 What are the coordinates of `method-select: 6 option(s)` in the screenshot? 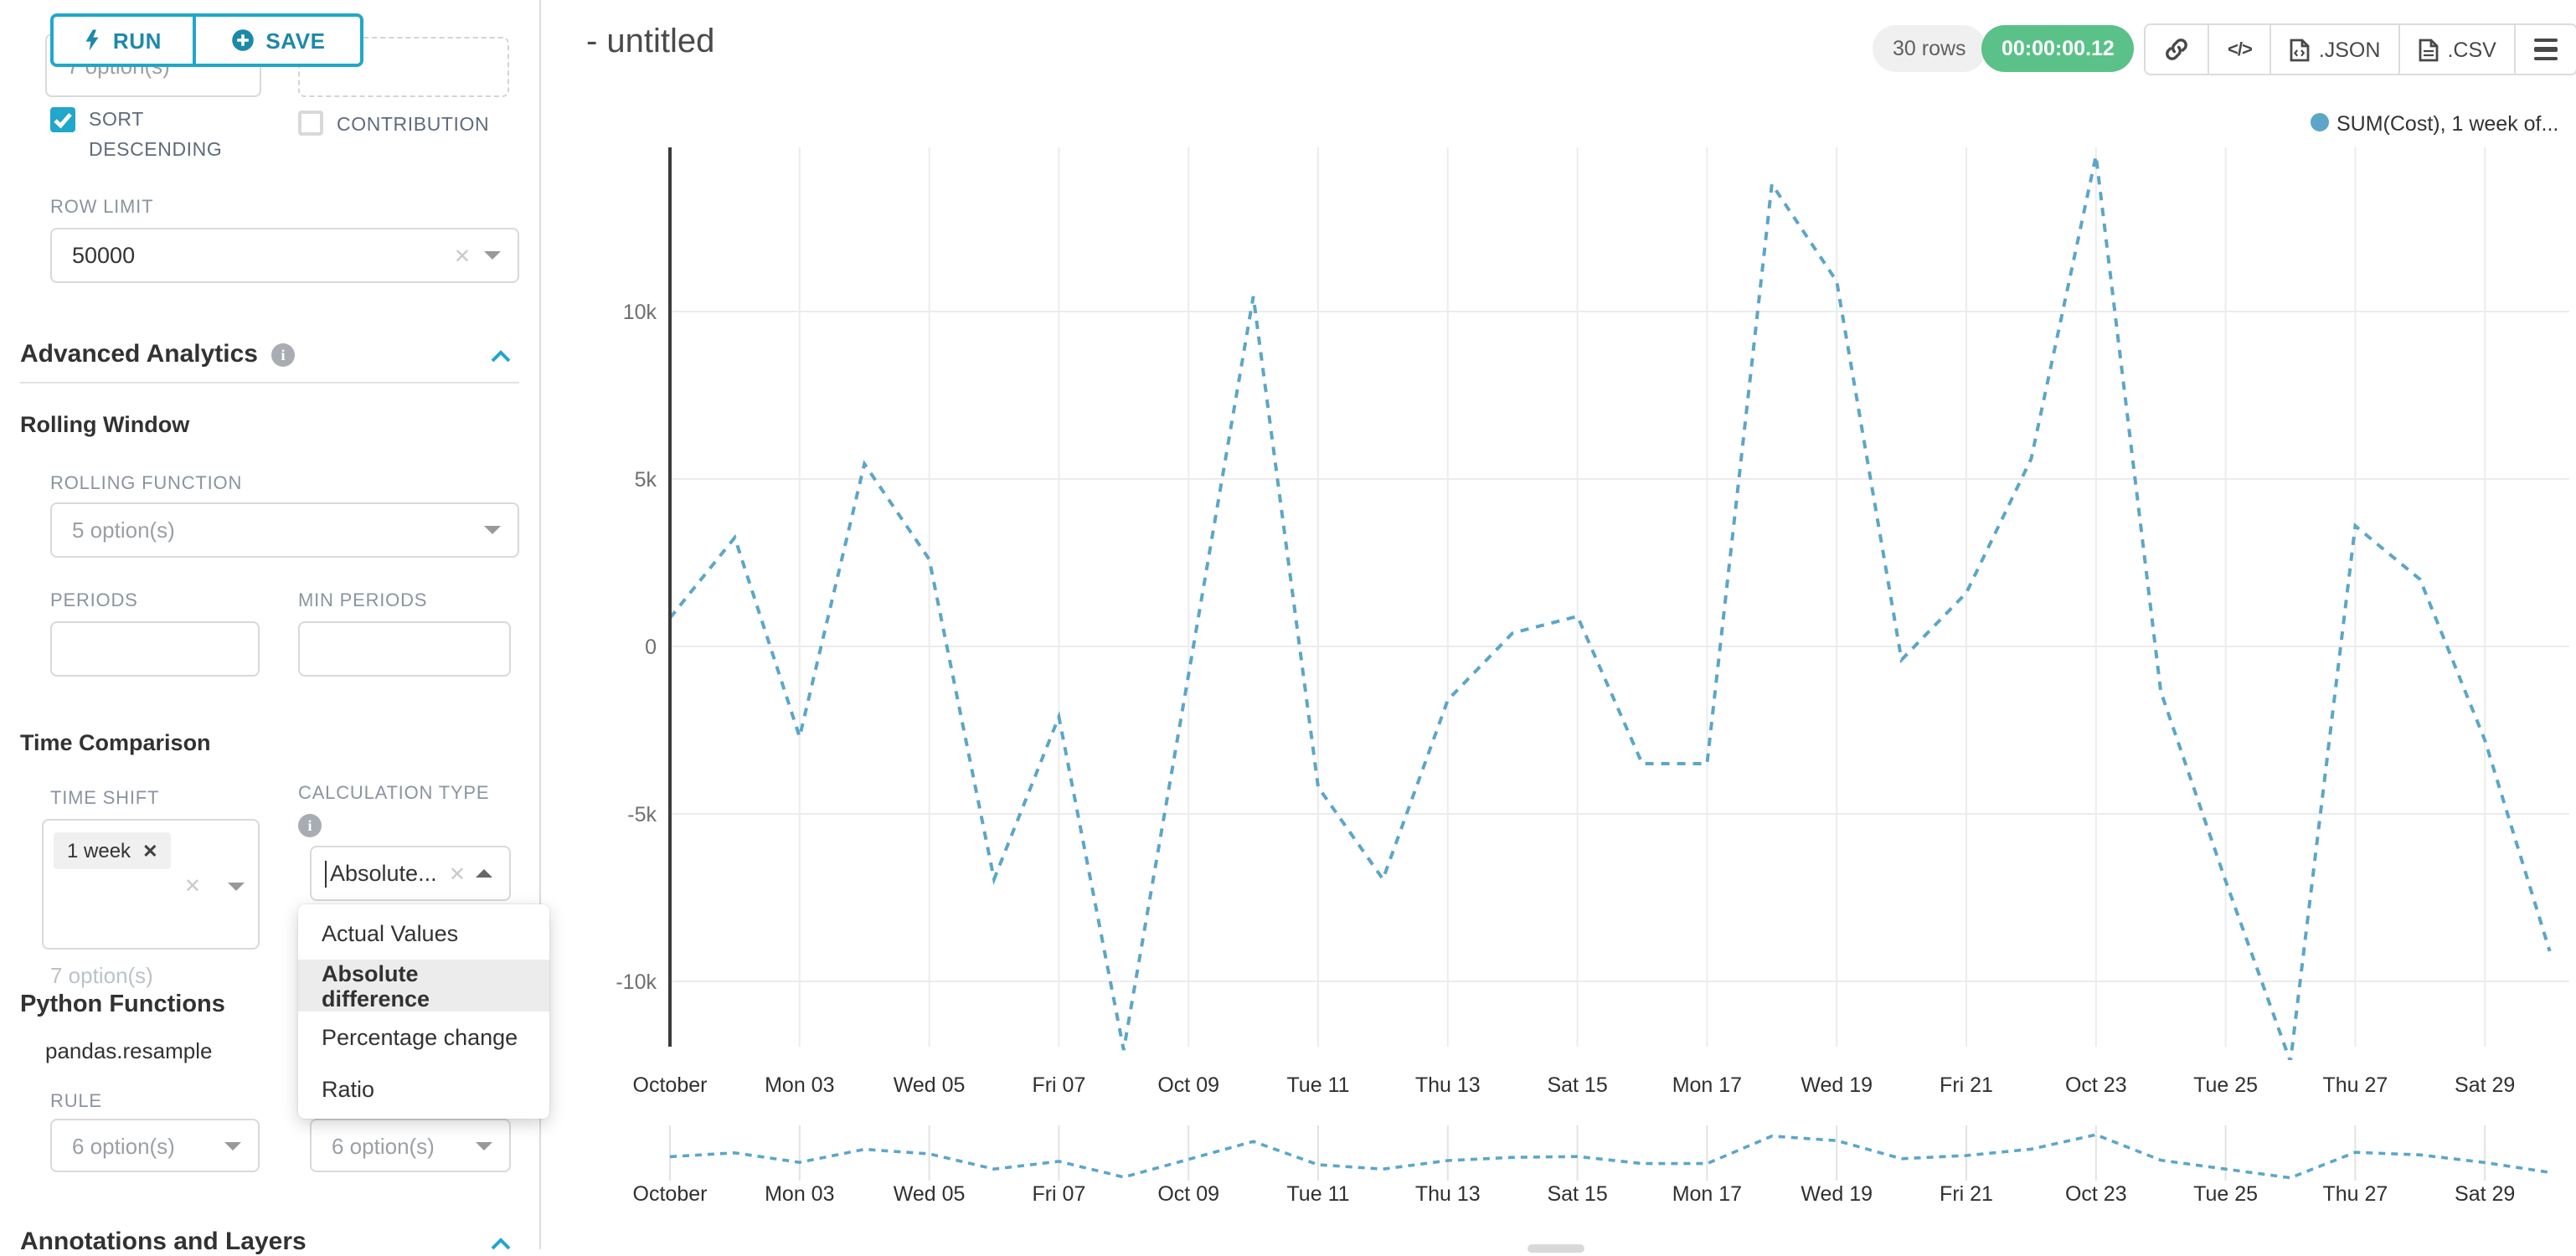 It's located at (410, 1146).